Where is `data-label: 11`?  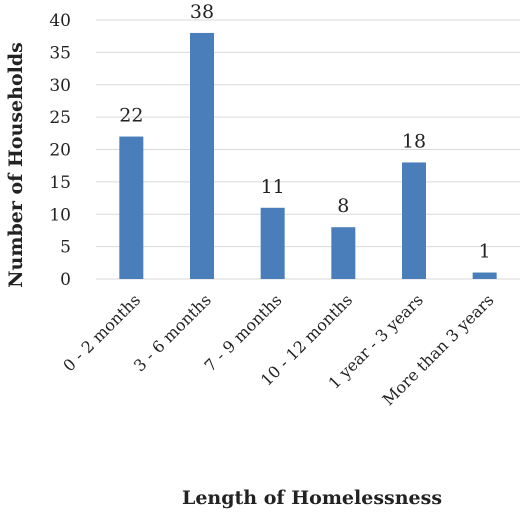 data-label: 11 is located at coordinates (273, 187).